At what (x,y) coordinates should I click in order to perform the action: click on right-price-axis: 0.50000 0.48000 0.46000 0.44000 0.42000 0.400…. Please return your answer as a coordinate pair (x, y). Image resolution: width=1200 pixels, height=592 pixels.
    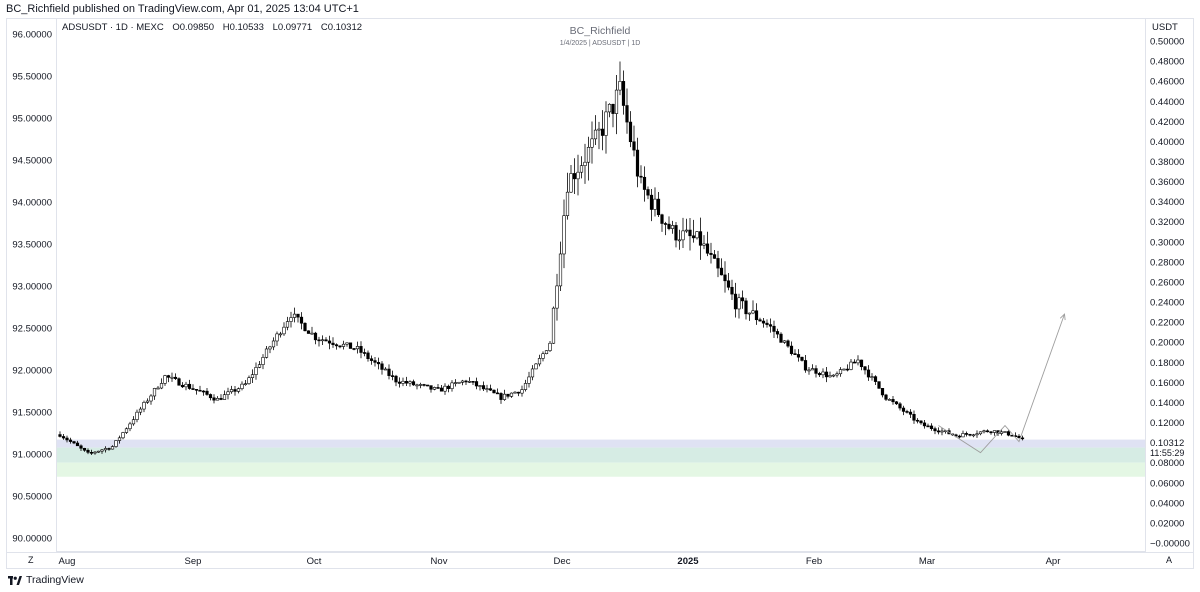
    Looking at the image, I should click on (1170, 293).